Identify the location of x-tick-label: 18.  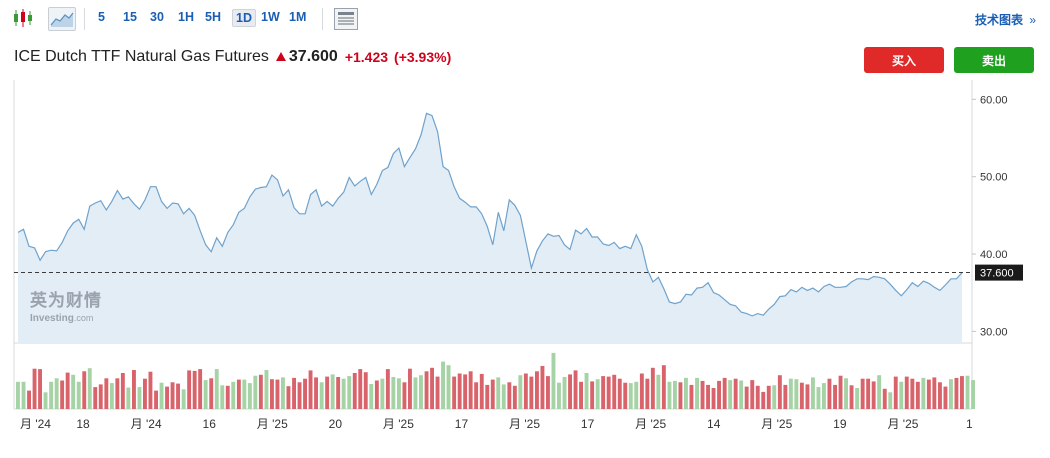
(83, 424).